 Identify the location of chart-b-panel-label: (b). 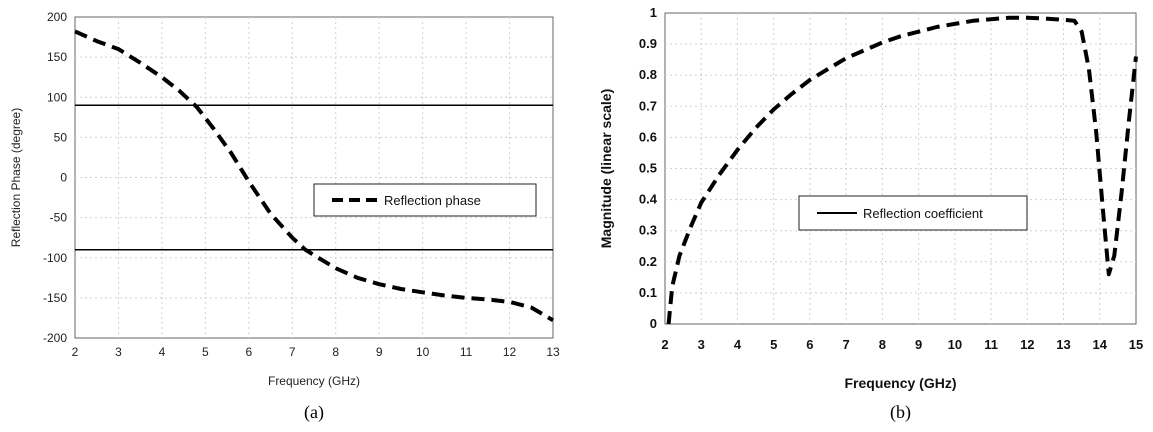
(900, 412).